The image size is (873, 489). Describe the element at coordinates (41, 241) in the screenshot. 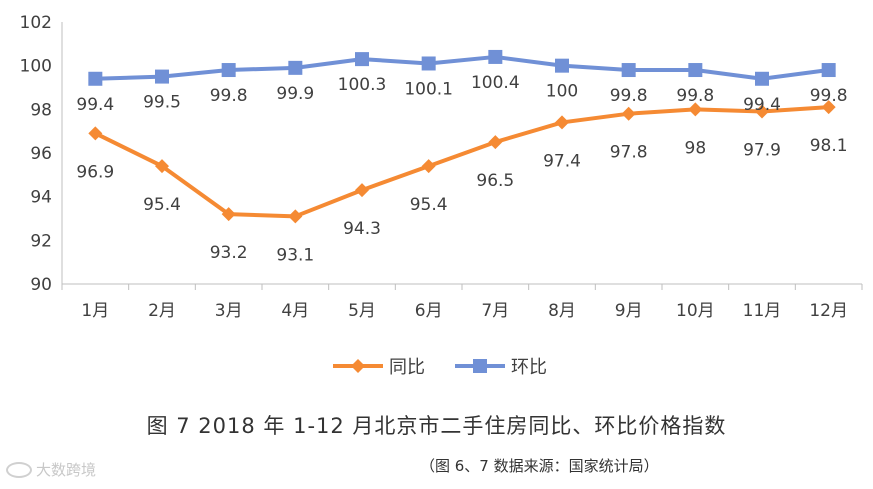

I see `y-tick-label: 92` at that location.